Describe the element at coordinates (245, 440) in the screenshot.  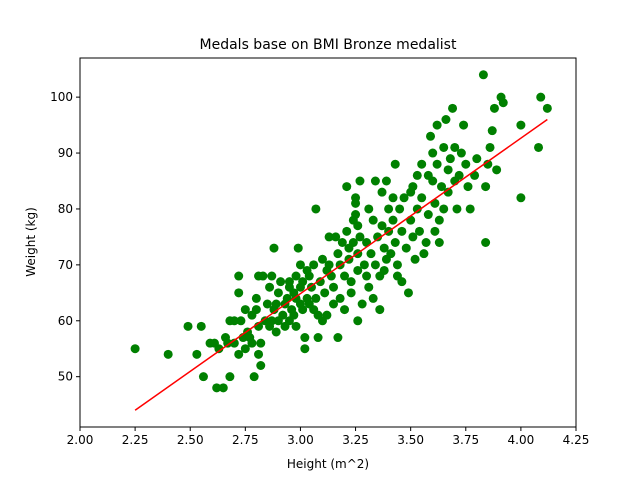
I see `x-tick-label: 2.75` at that location.